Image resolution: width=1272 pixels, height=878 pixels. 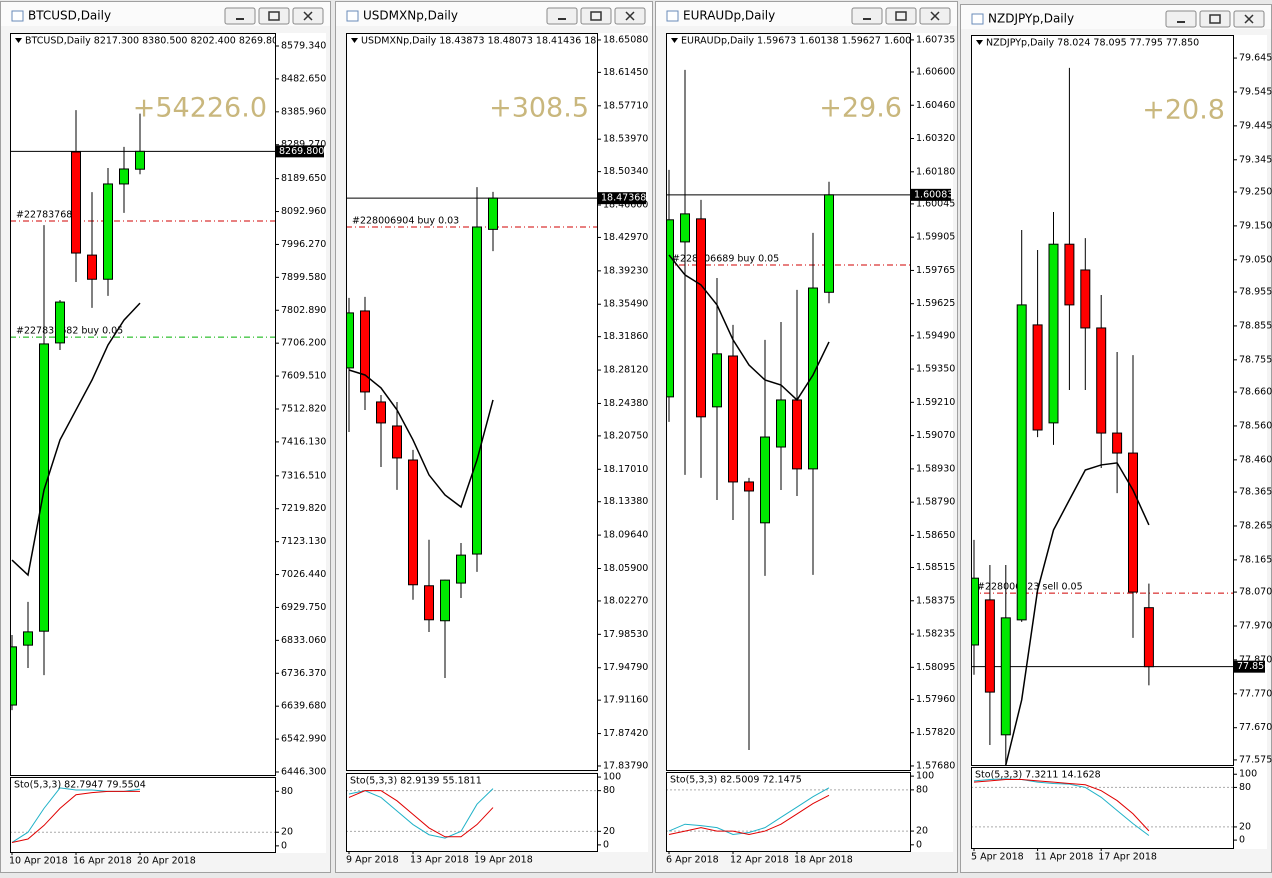 I want to click on y-tick-label: 17.94790, so click(x=625, y=667).